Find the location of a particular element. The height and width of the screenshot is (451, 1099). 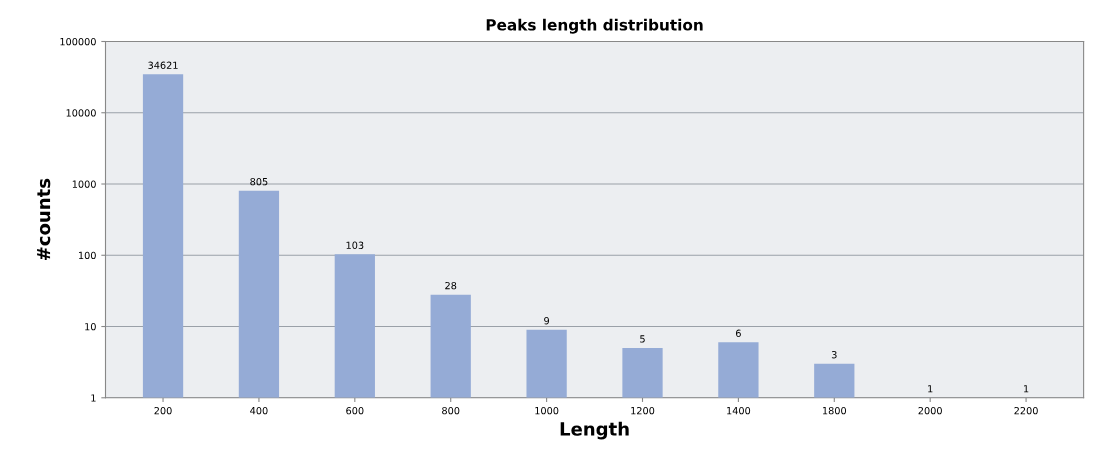

data-label: 28 is located at coordinates (451, 285).